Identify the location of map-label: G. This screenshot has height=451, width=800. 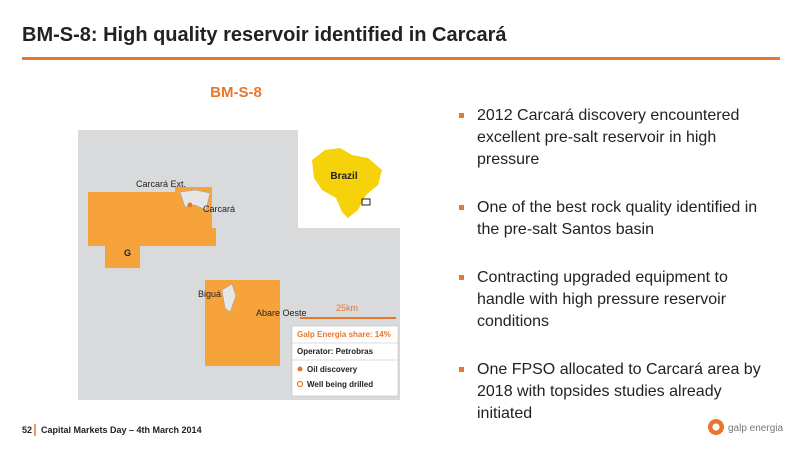
(127, 253).